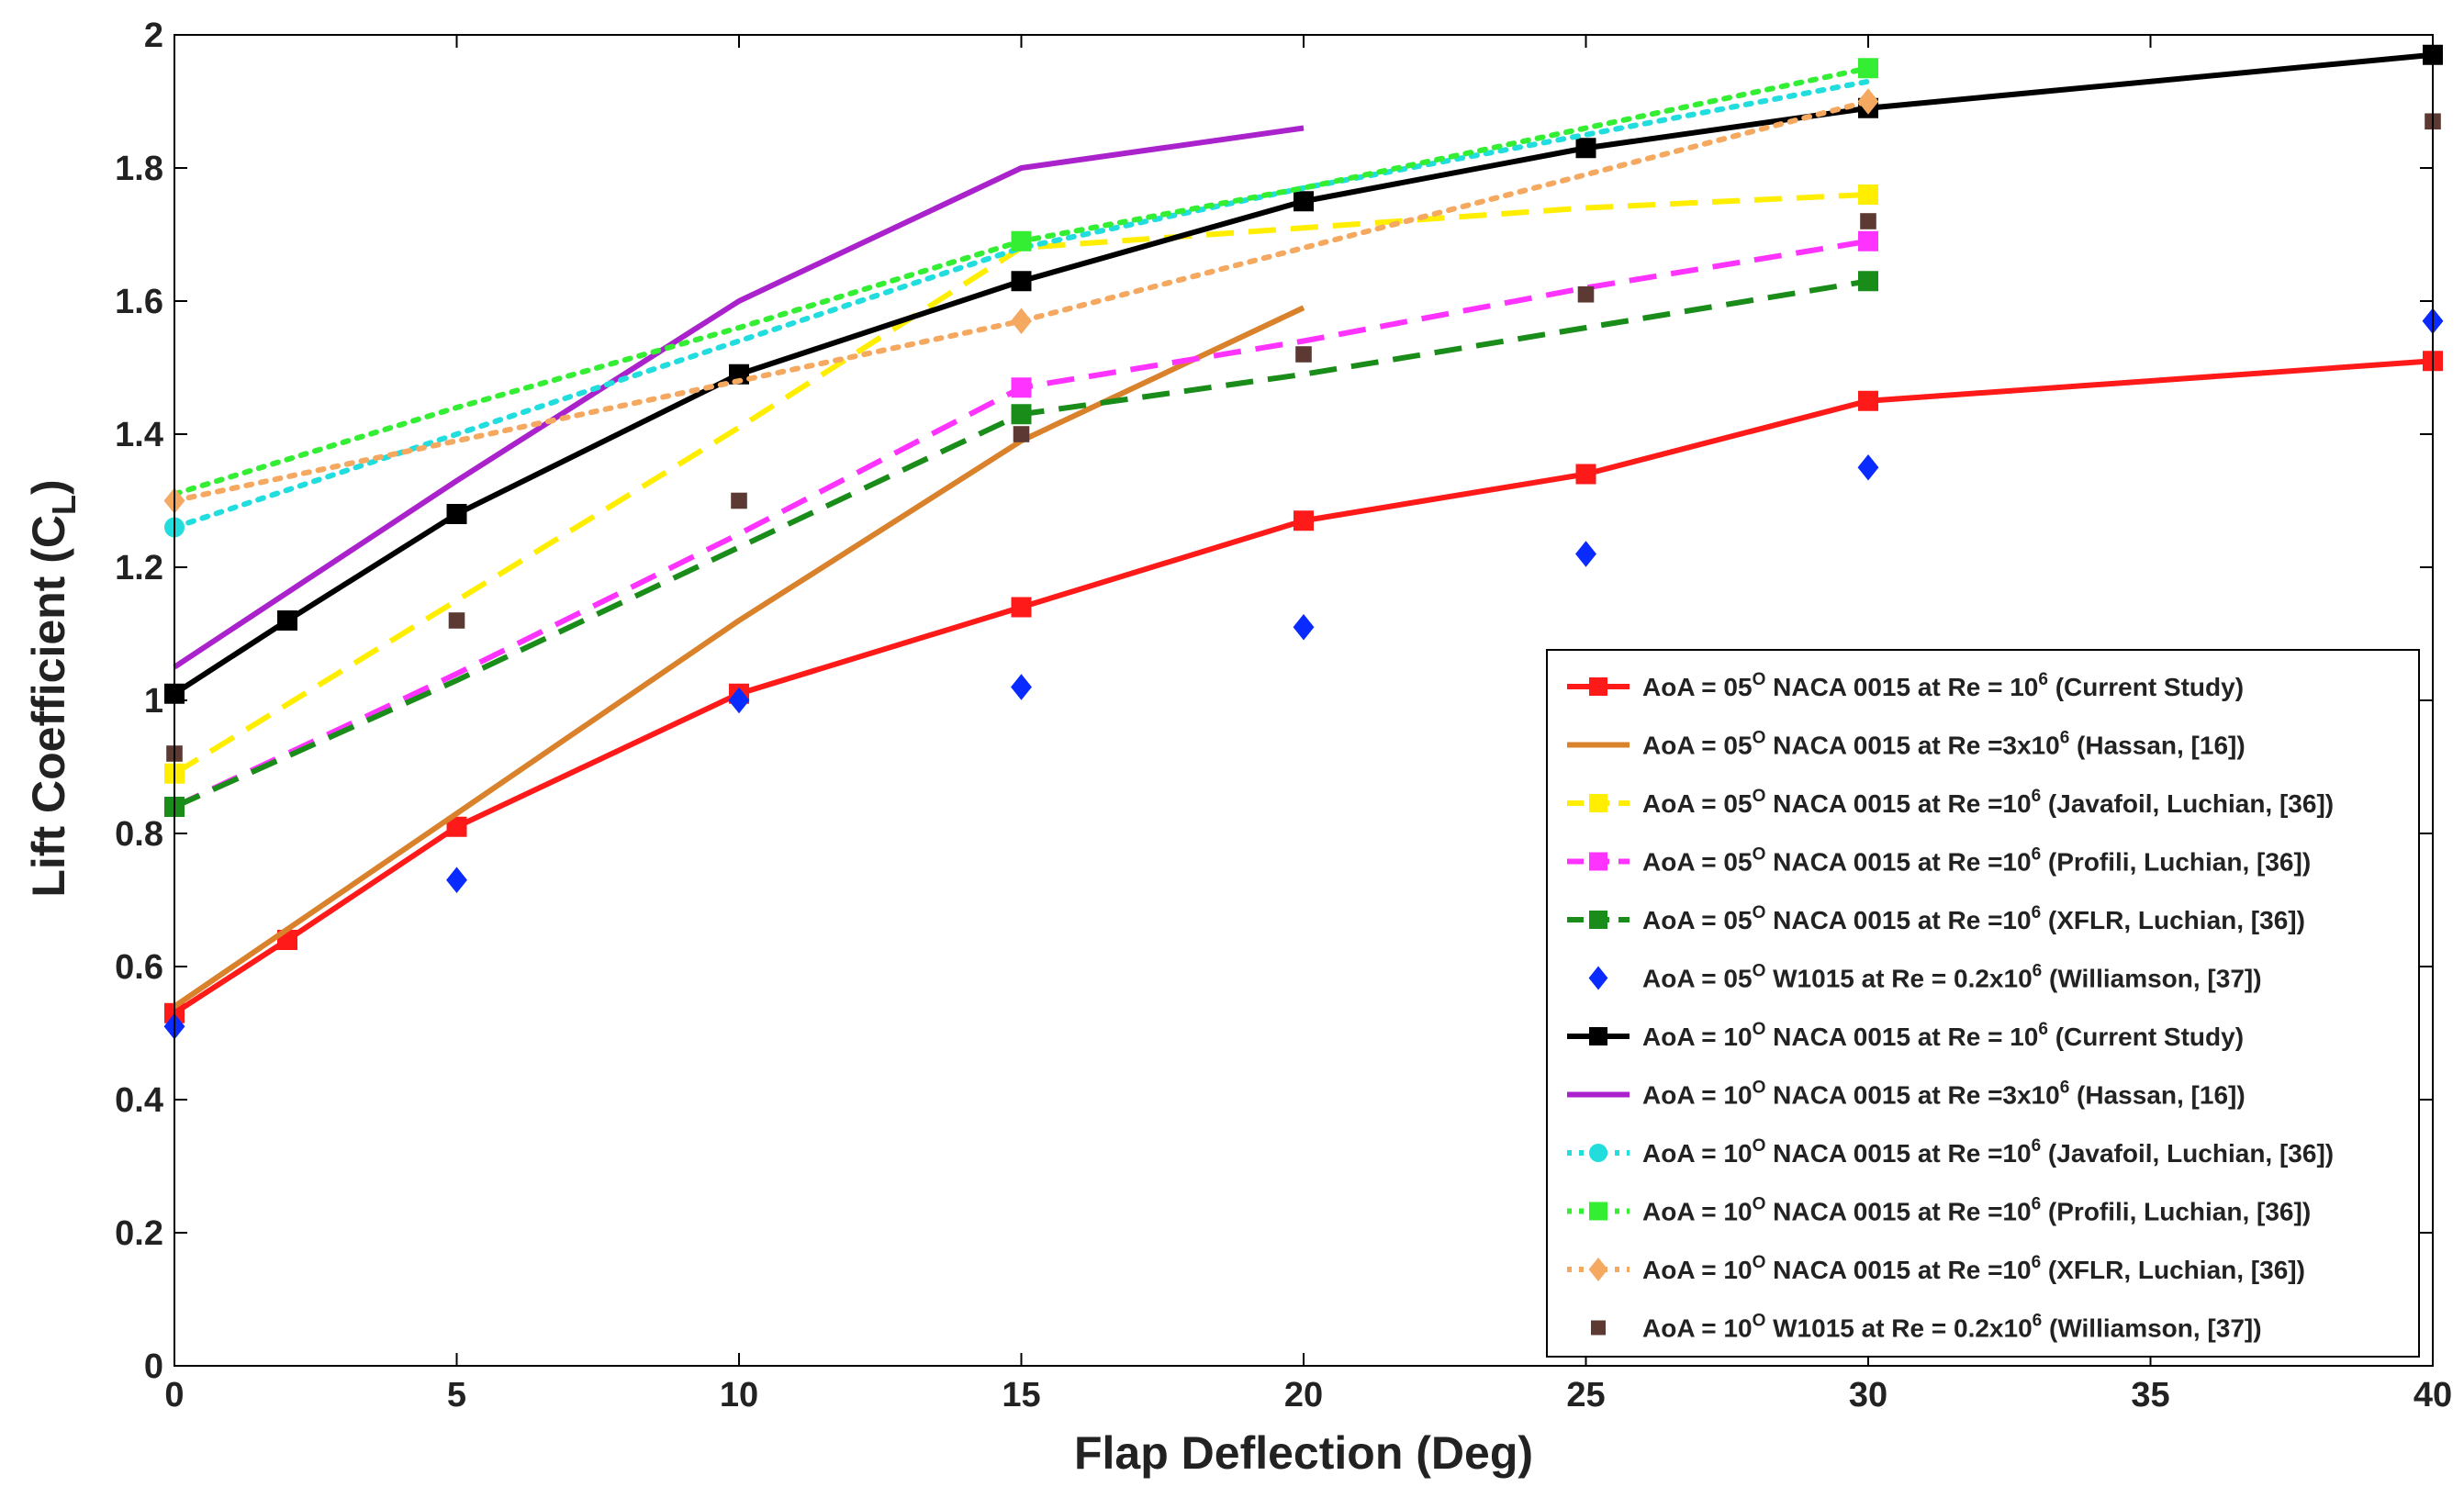 The width and height of the screenshot is (2464, 1498). What do you see at coordinates (456, 1395) in the screenshot?
I see `x-tick-label: 5` at bounding box center [456, 1395].